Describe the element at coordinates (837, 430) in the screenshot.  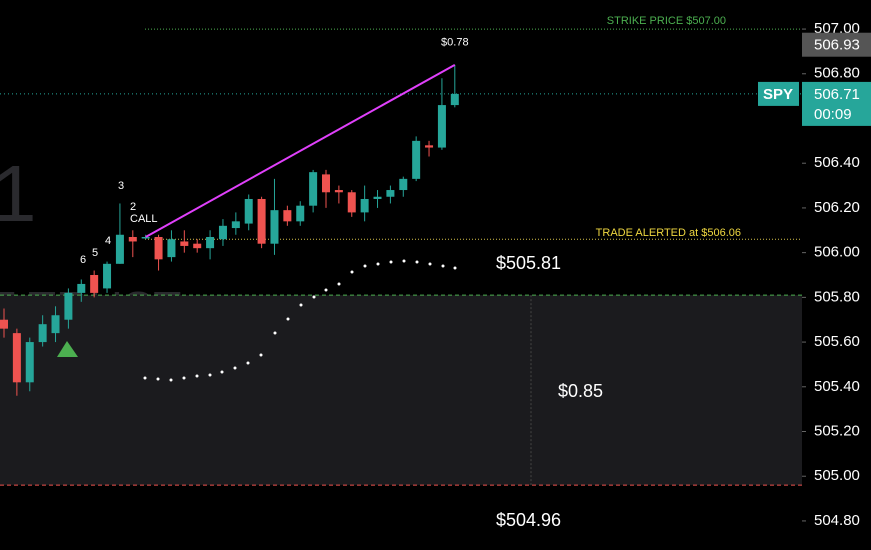
I see `y-tick-label: 505.20` at that location.